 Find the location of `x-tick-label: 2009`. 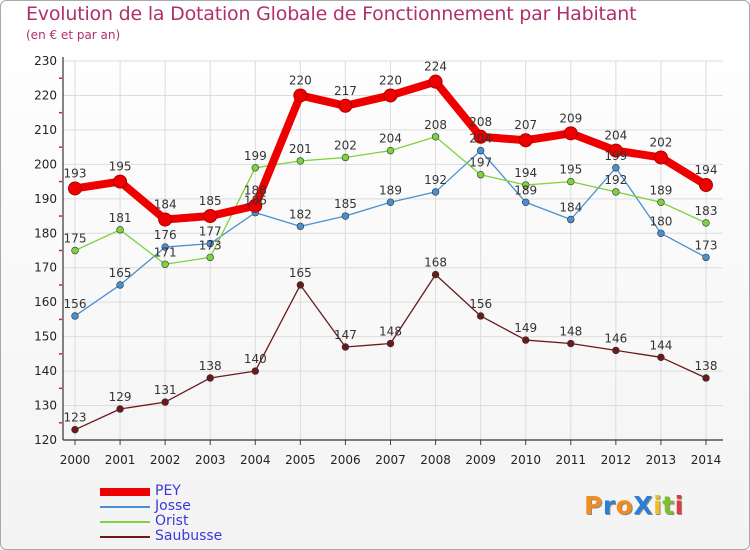

x-tick-label: 2009 is located at coordinates (480, 460).